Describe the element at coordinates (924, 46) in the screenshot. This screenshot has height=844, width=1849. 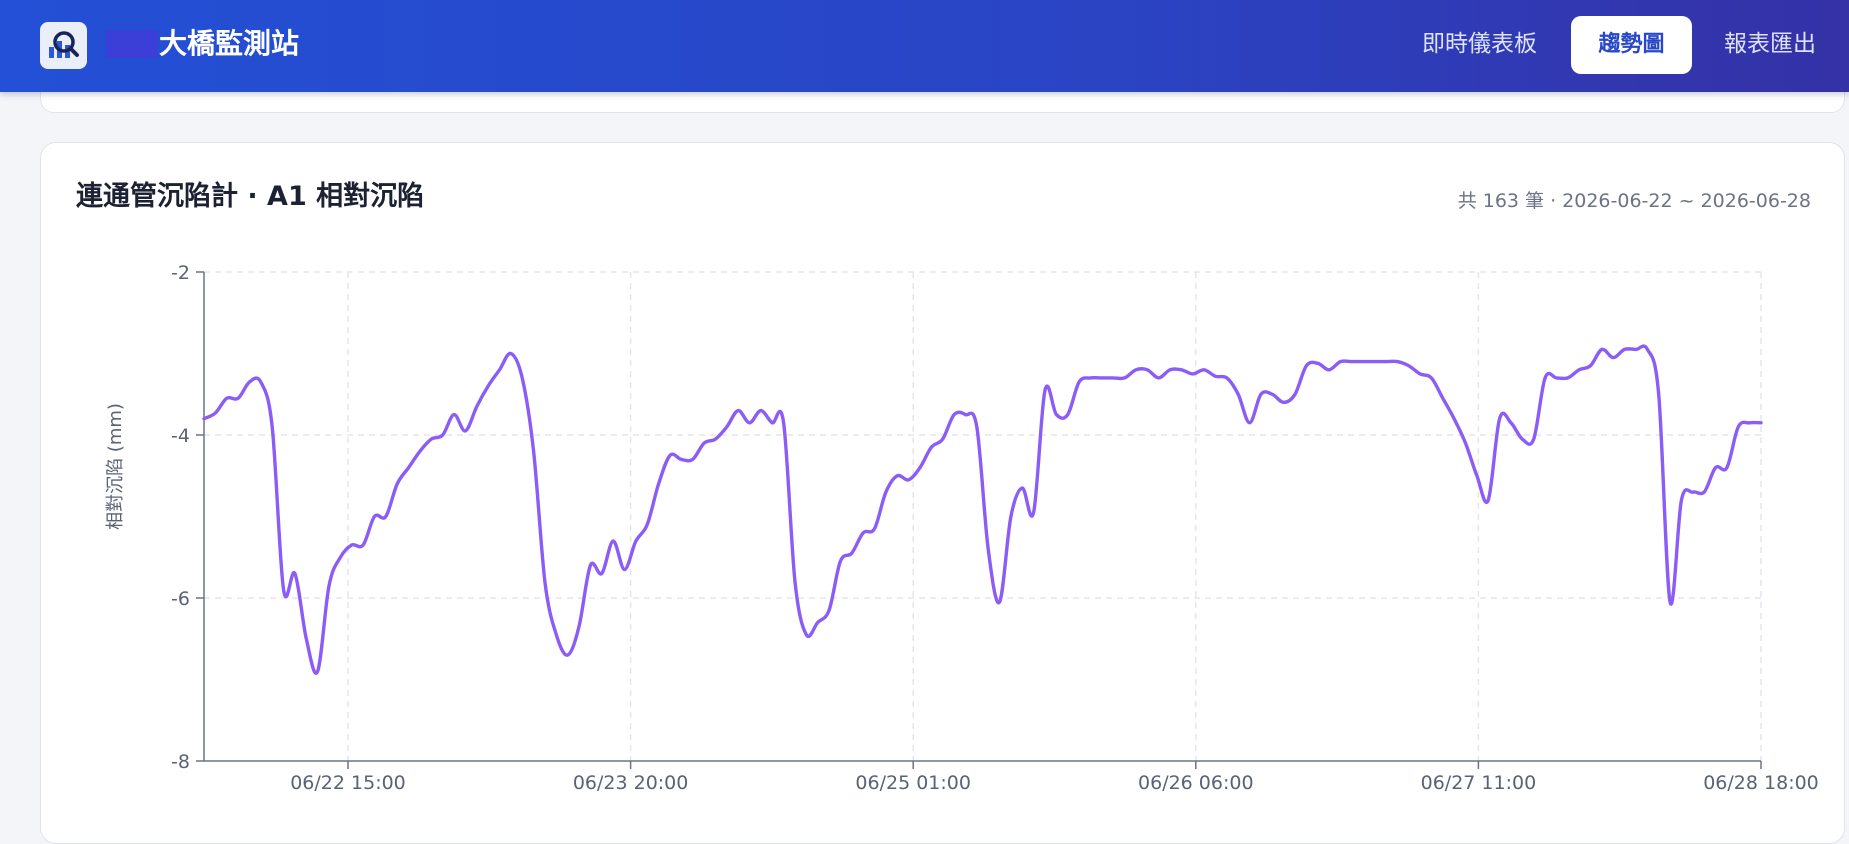
I see `top-navbar: 大橋監測站 即時儀表板 趨勢圖 報表匯出` at that location.